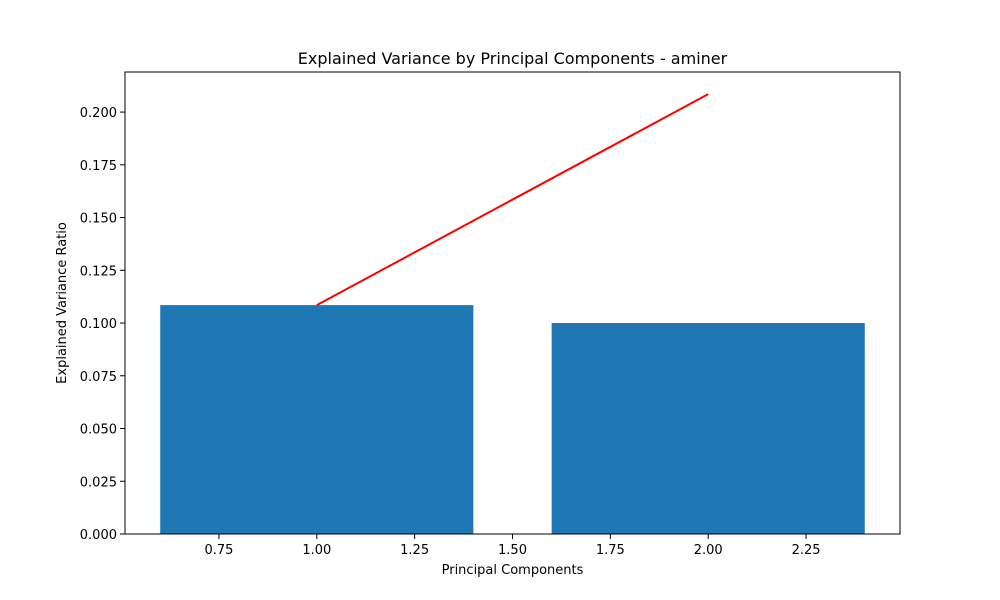 The image size is (1000, 600). I want to click on x-tick-label-6: 2.00, so click(708, 550).